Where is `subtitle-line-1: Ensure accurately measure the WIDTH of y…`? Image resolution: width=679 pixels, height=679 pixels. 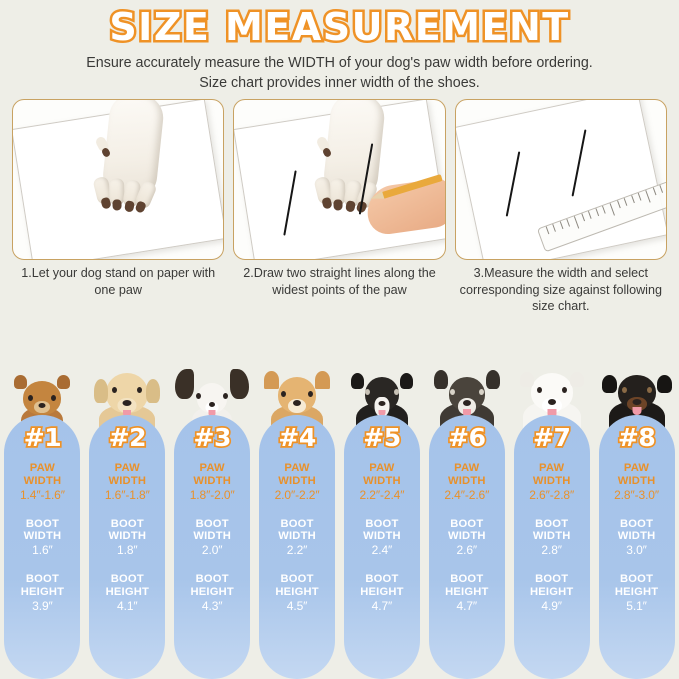 subtitle-line-1: Ensure accurately measure the WIDTH of y… is located at coordinates (339, 63).